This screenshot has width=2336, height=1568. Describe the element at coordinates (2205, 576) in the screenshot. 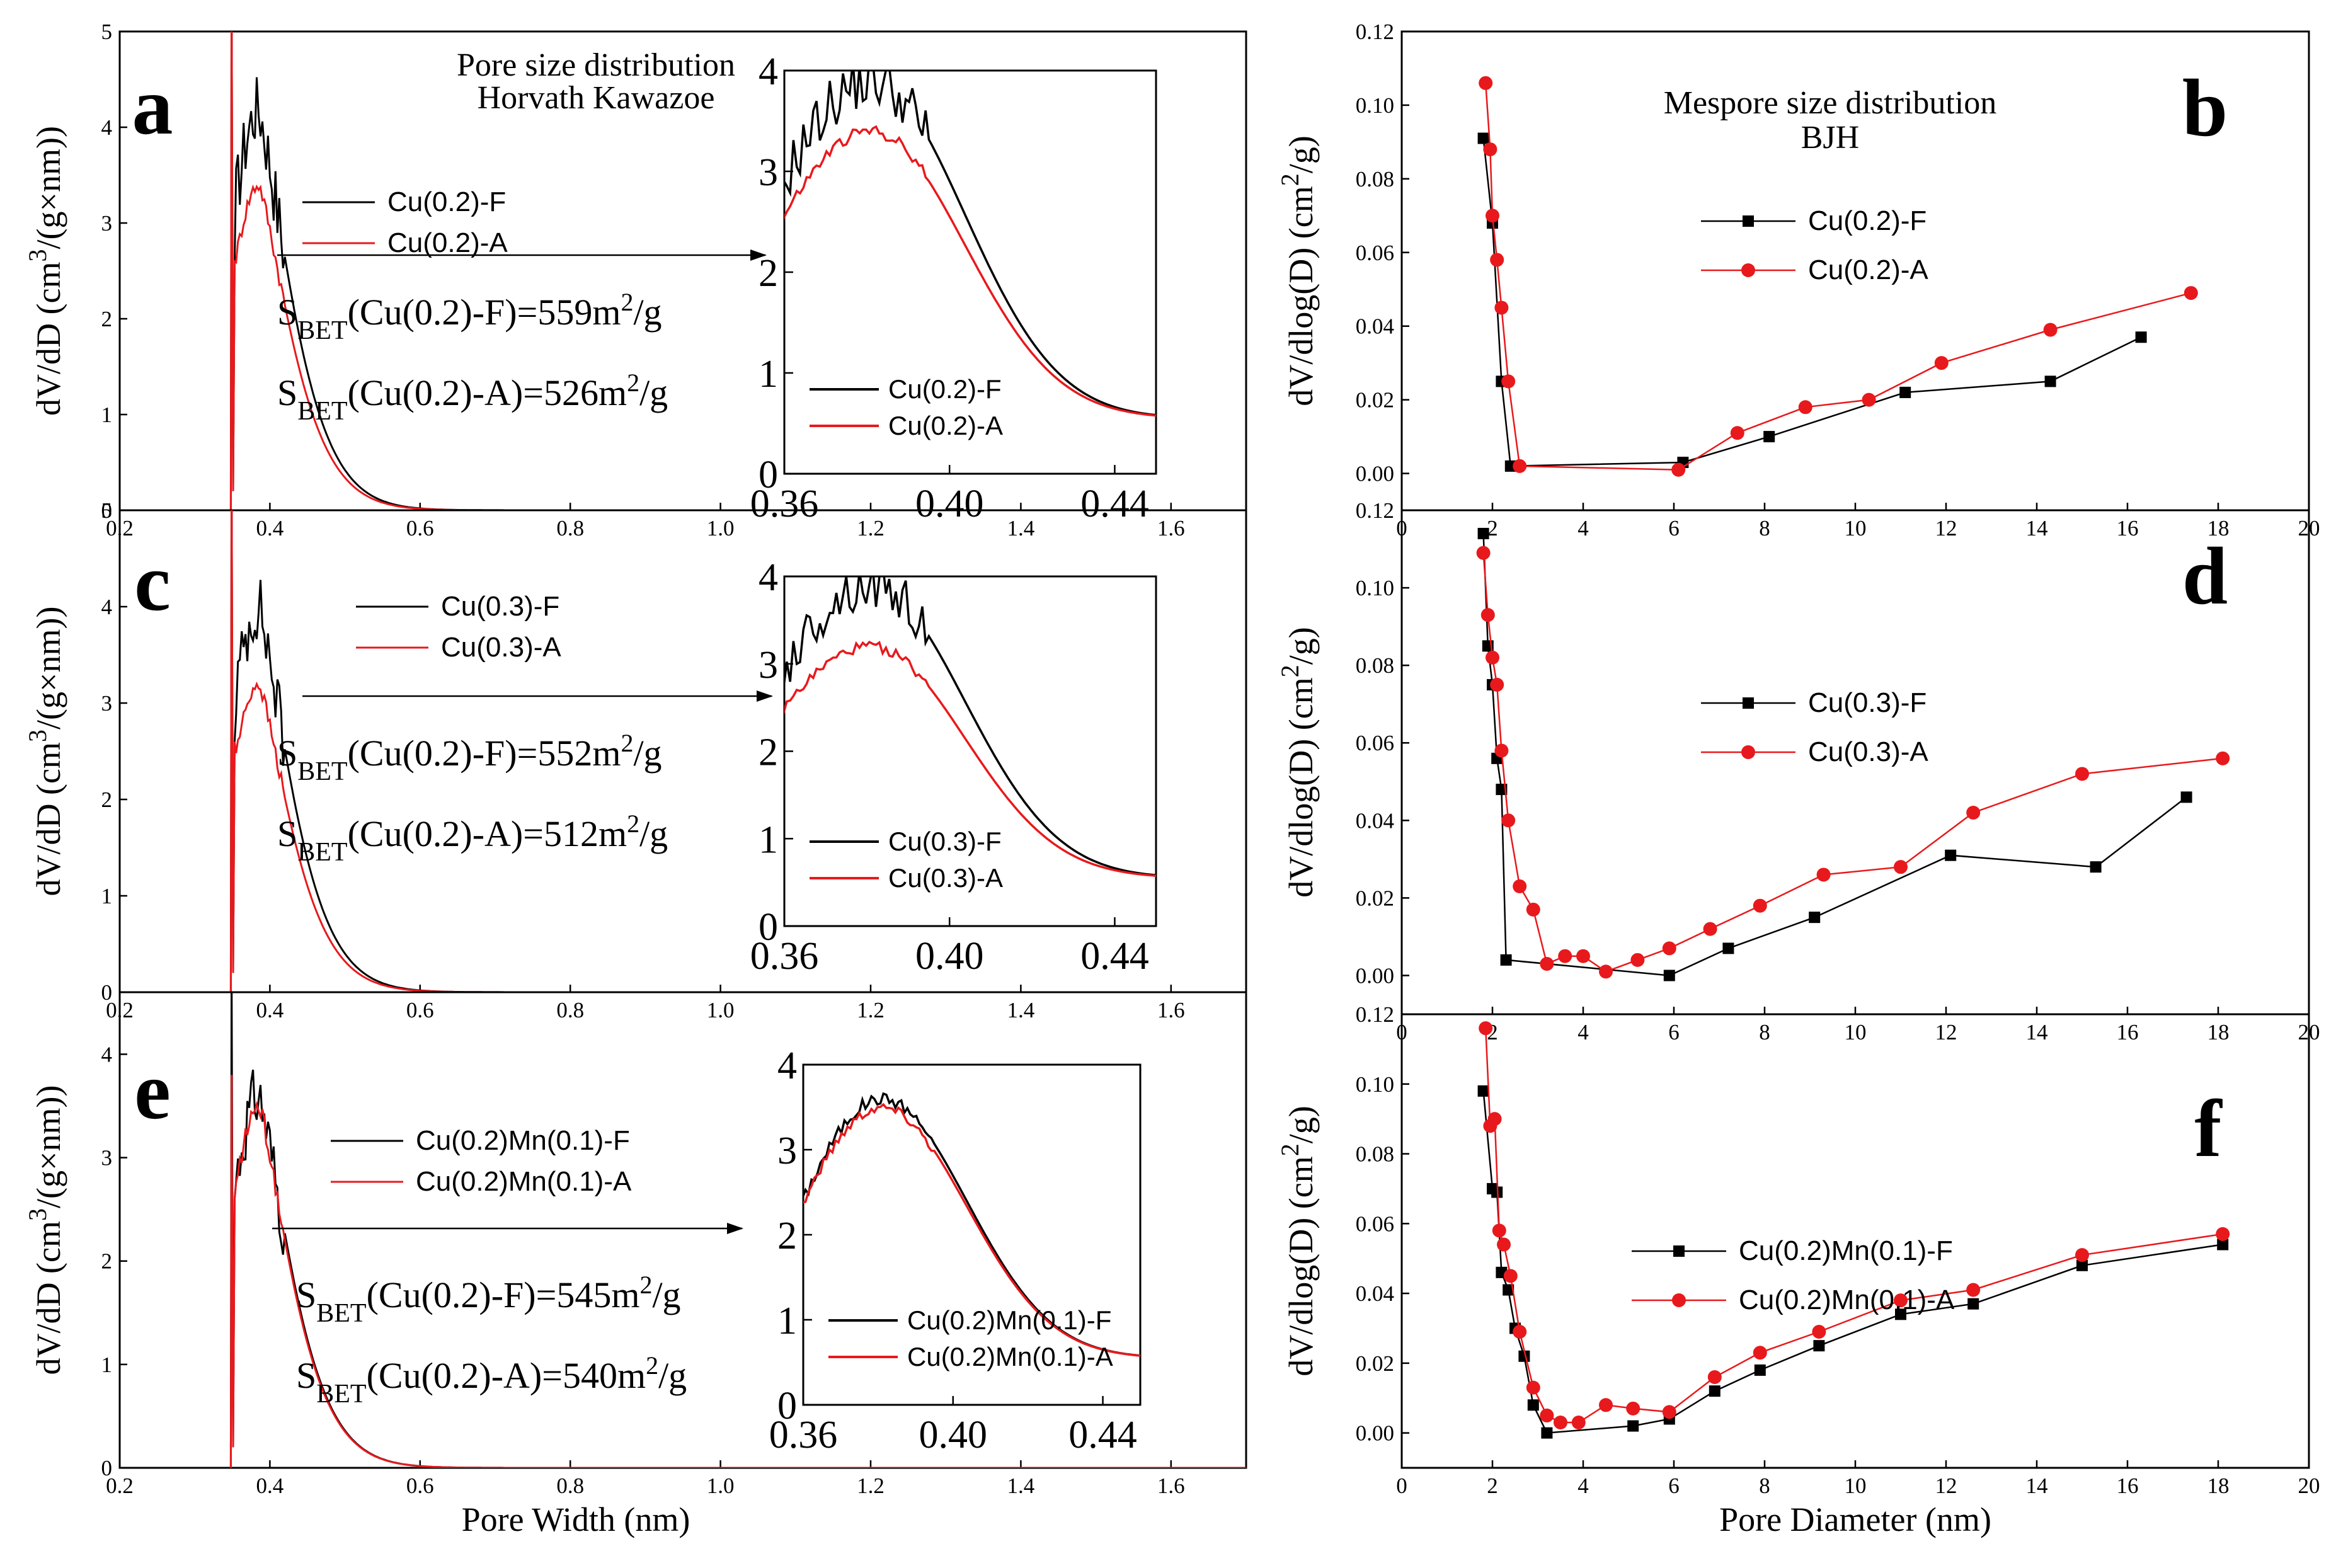

I see `panel-letter-d: d` at that location.